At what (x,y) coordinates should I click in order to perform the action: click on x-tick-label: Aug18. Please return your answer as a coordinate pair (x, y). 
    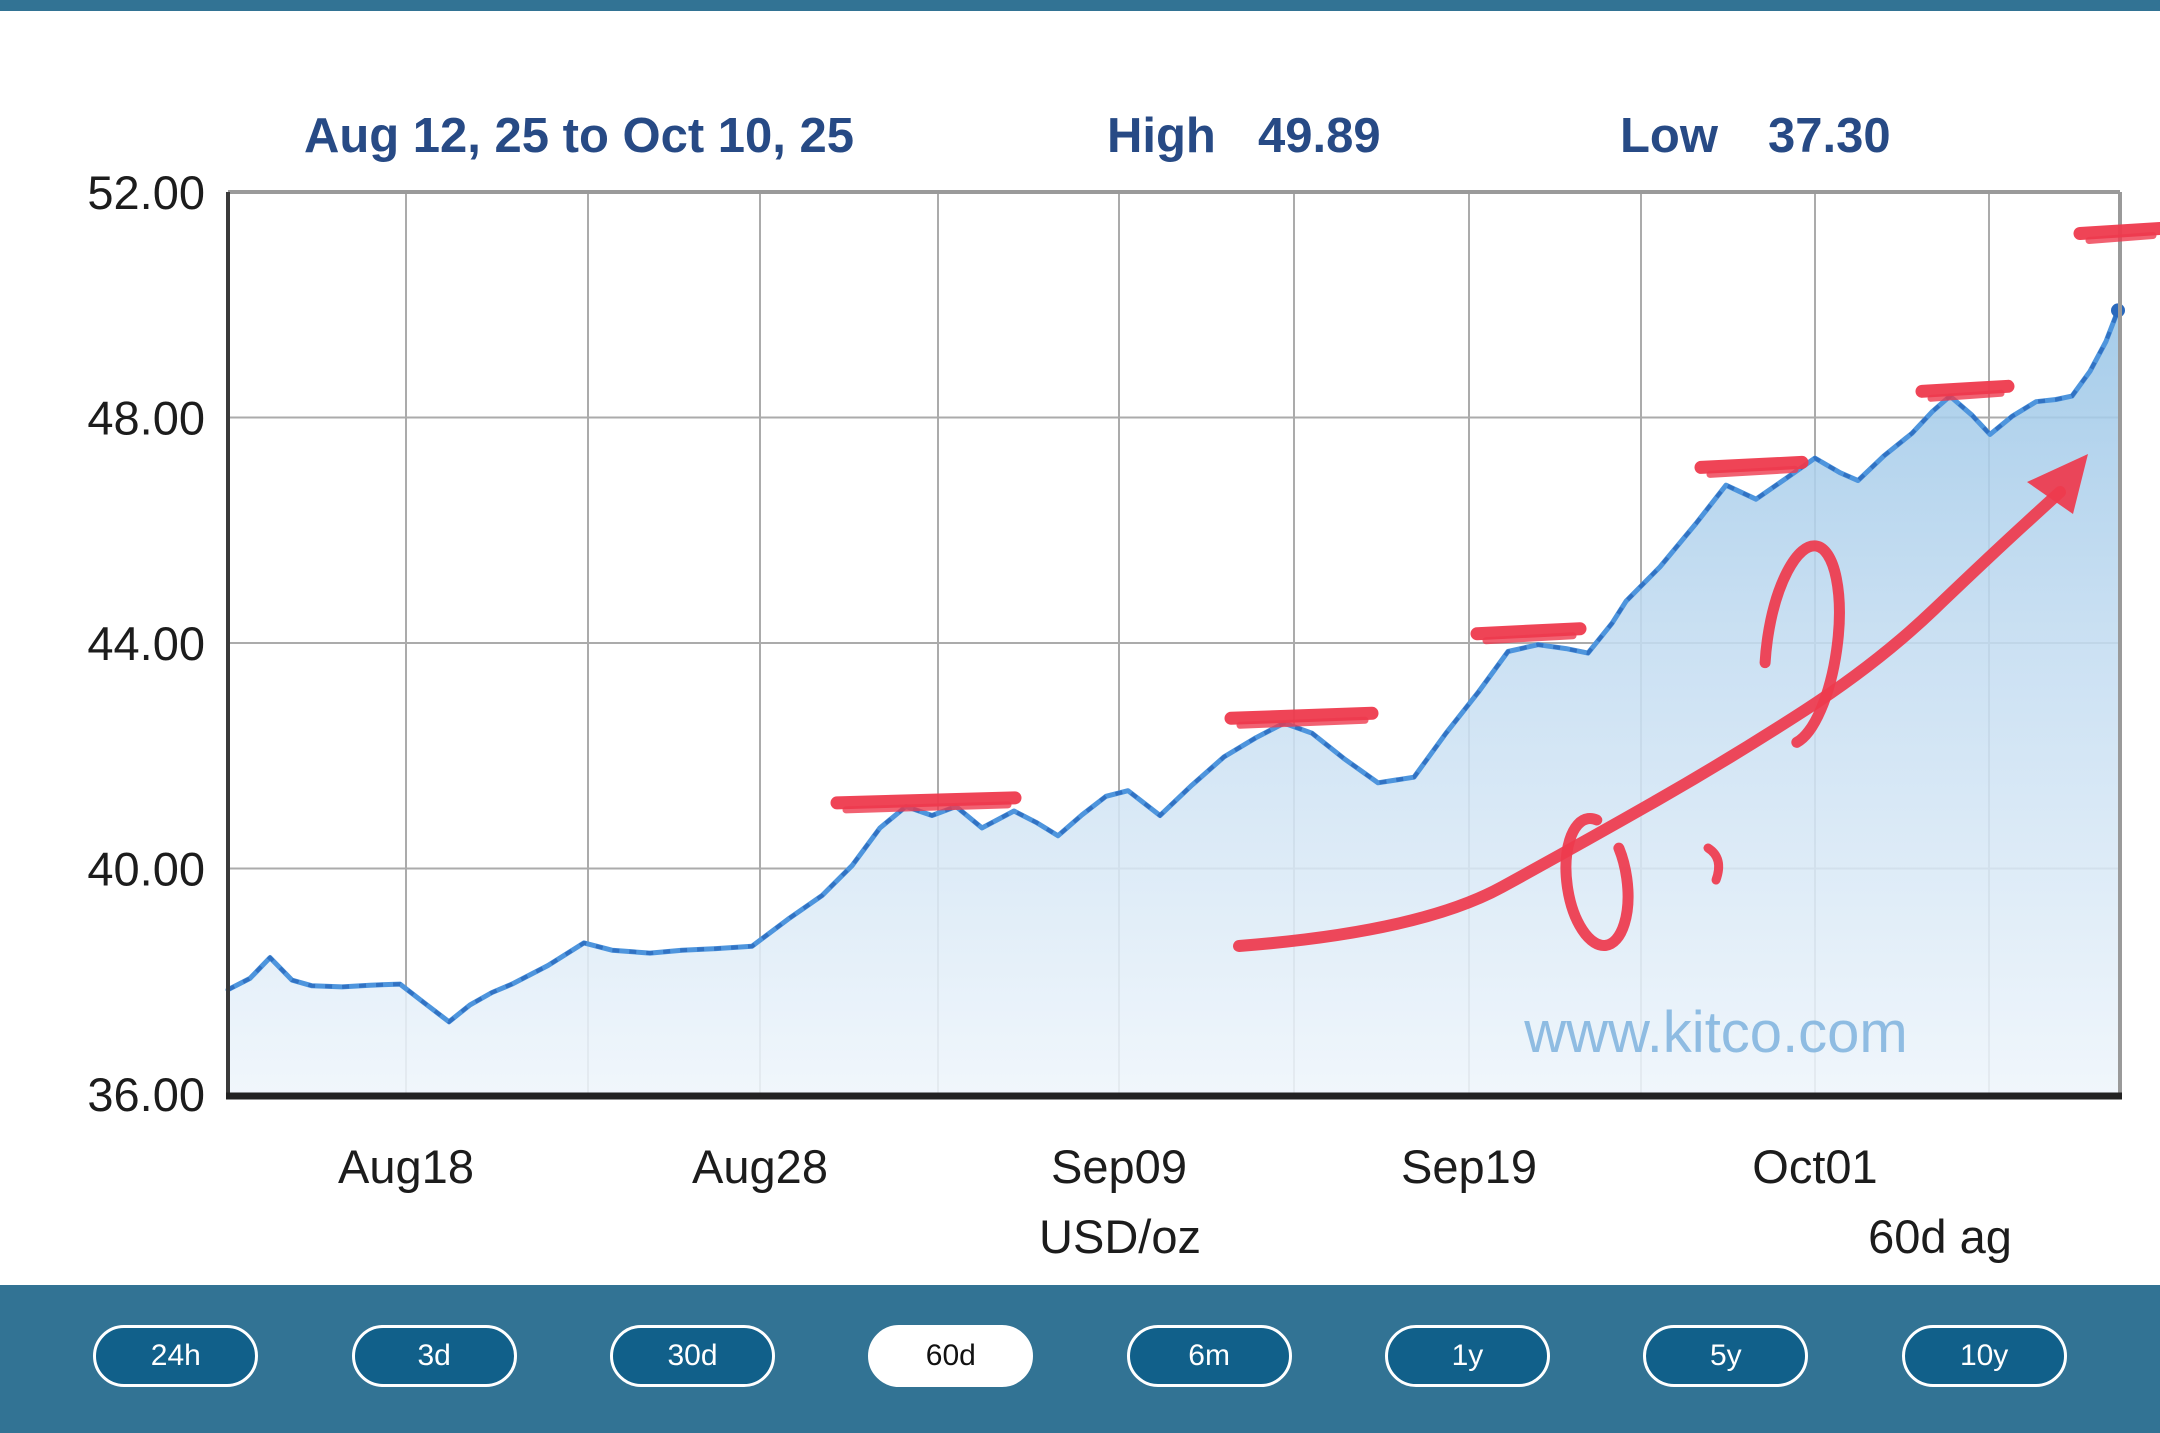
    Looking at the image, I should click on (406, 1166).